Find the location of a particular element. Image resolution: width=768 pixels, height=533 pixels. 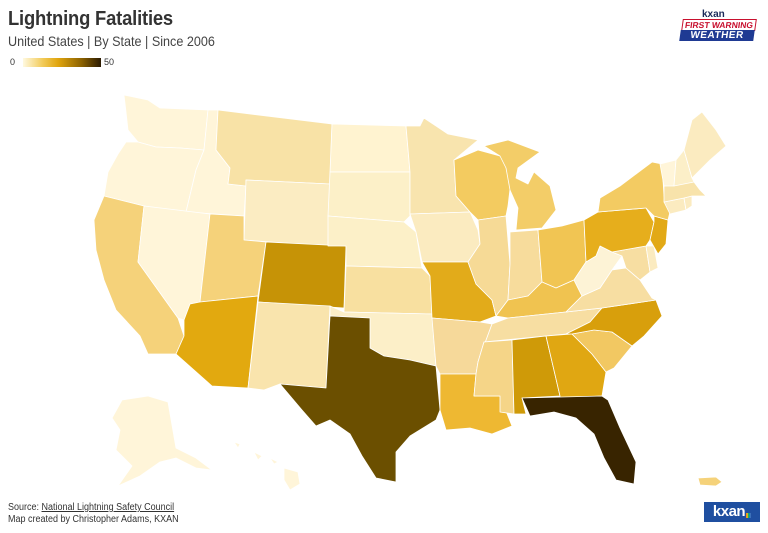

source-prefix: Source: is located at coordinates (25, 507).